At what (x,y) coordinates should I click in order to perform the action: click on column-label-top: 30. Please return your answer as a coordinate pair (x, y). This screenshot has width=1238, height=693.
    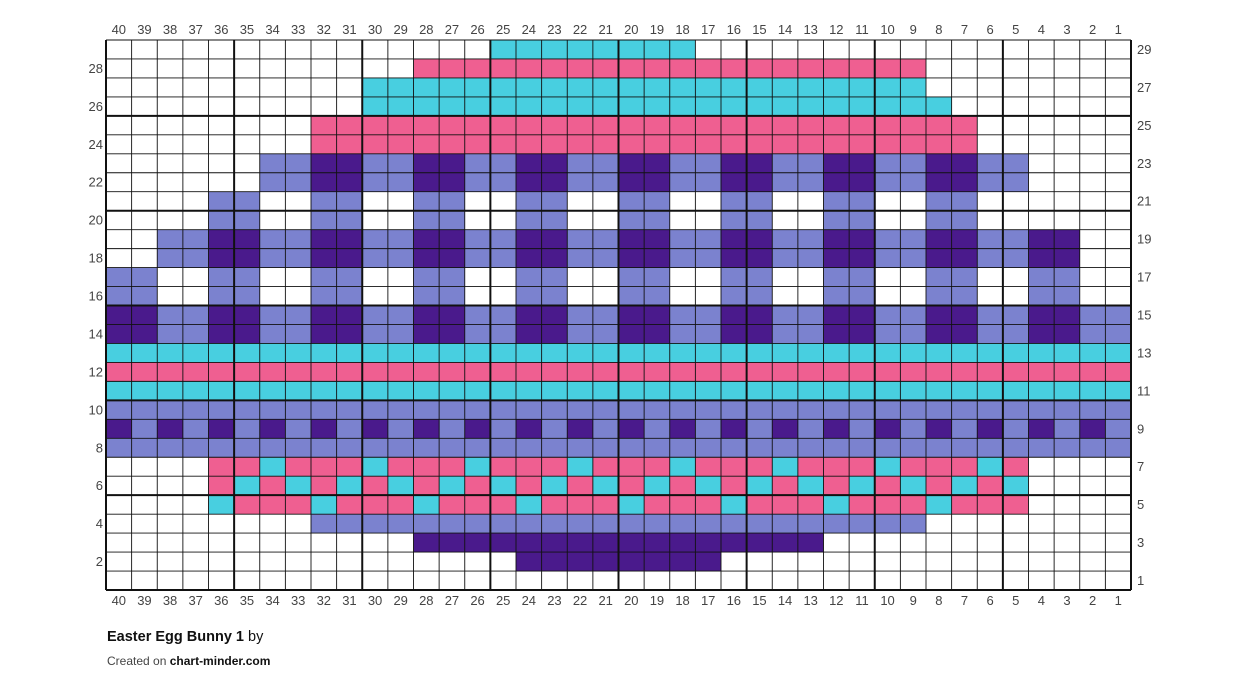
    Looking at the image, I should click on (375, 29).